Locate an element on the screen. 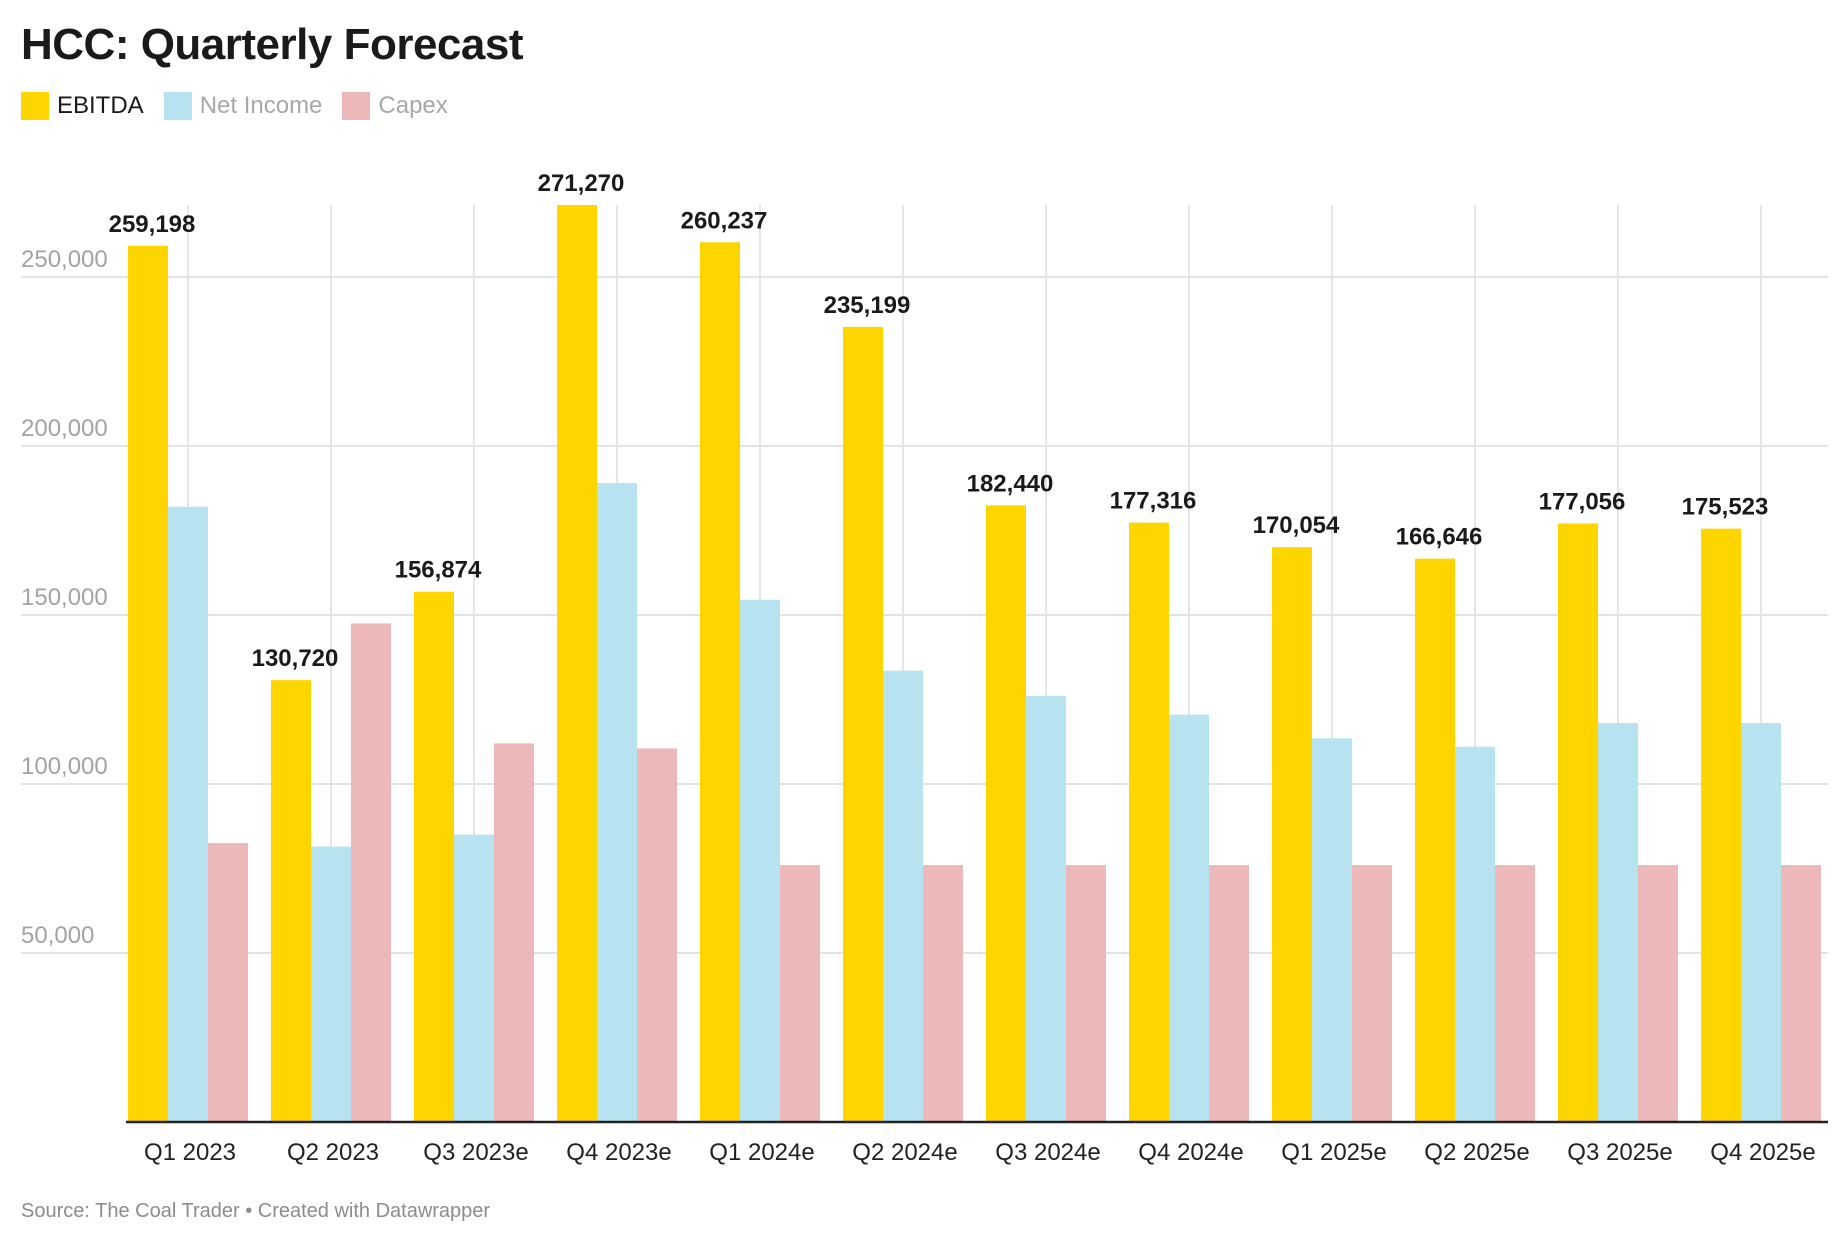 This screenshot has height=1240, width=1840. x-tick-label: Q2 2023 is located at coordinates (333, 1152).